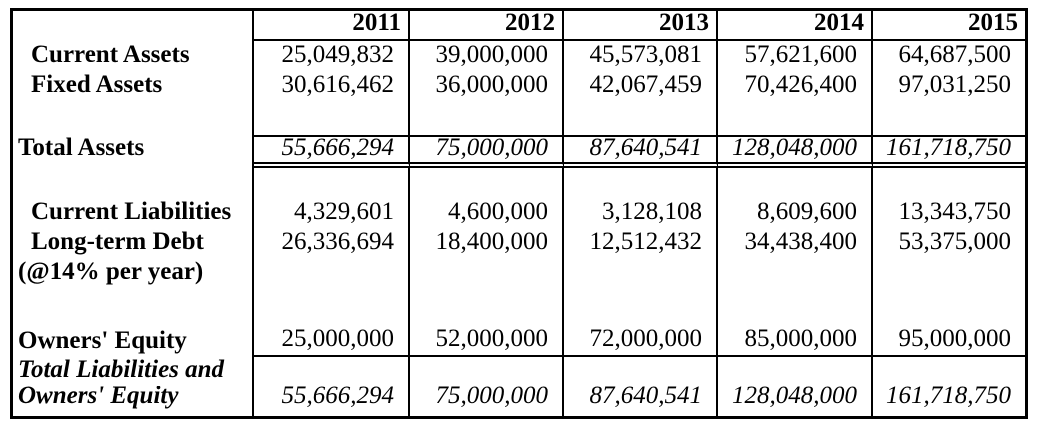 The width and height of the screenshot is (1038, 434). Describe the element at coordinates (332, 401) in the screenshot. I see `grand-total-value-cell: 55,666,294` at that location.